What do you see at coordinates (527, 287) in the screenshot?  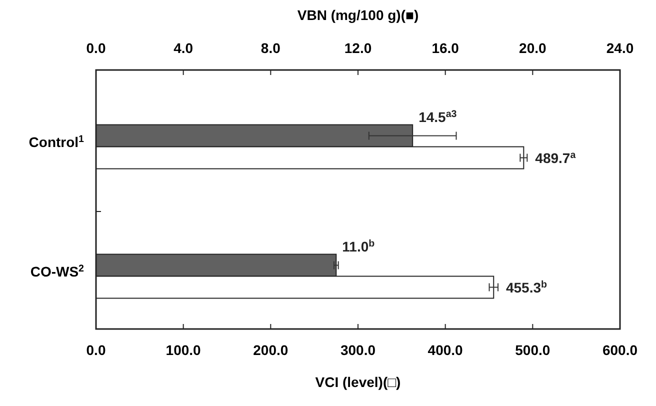 I see `data-label: 455.3$^{b}$` at bounding box center [527, 287].